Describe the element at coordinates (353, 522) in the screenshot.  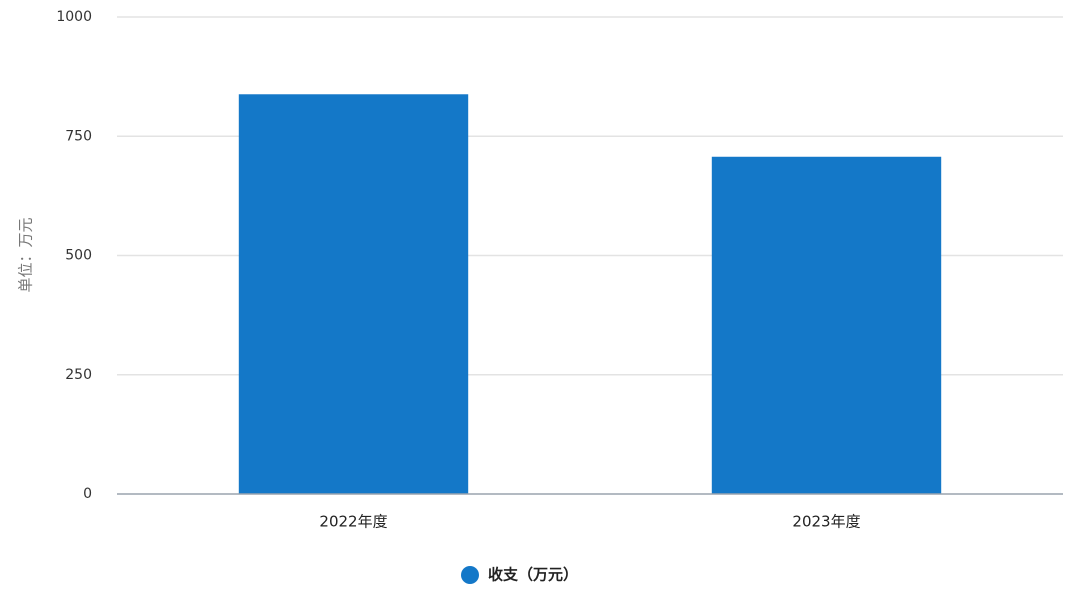
I see `x-tick-label: 2022年度` at that location.